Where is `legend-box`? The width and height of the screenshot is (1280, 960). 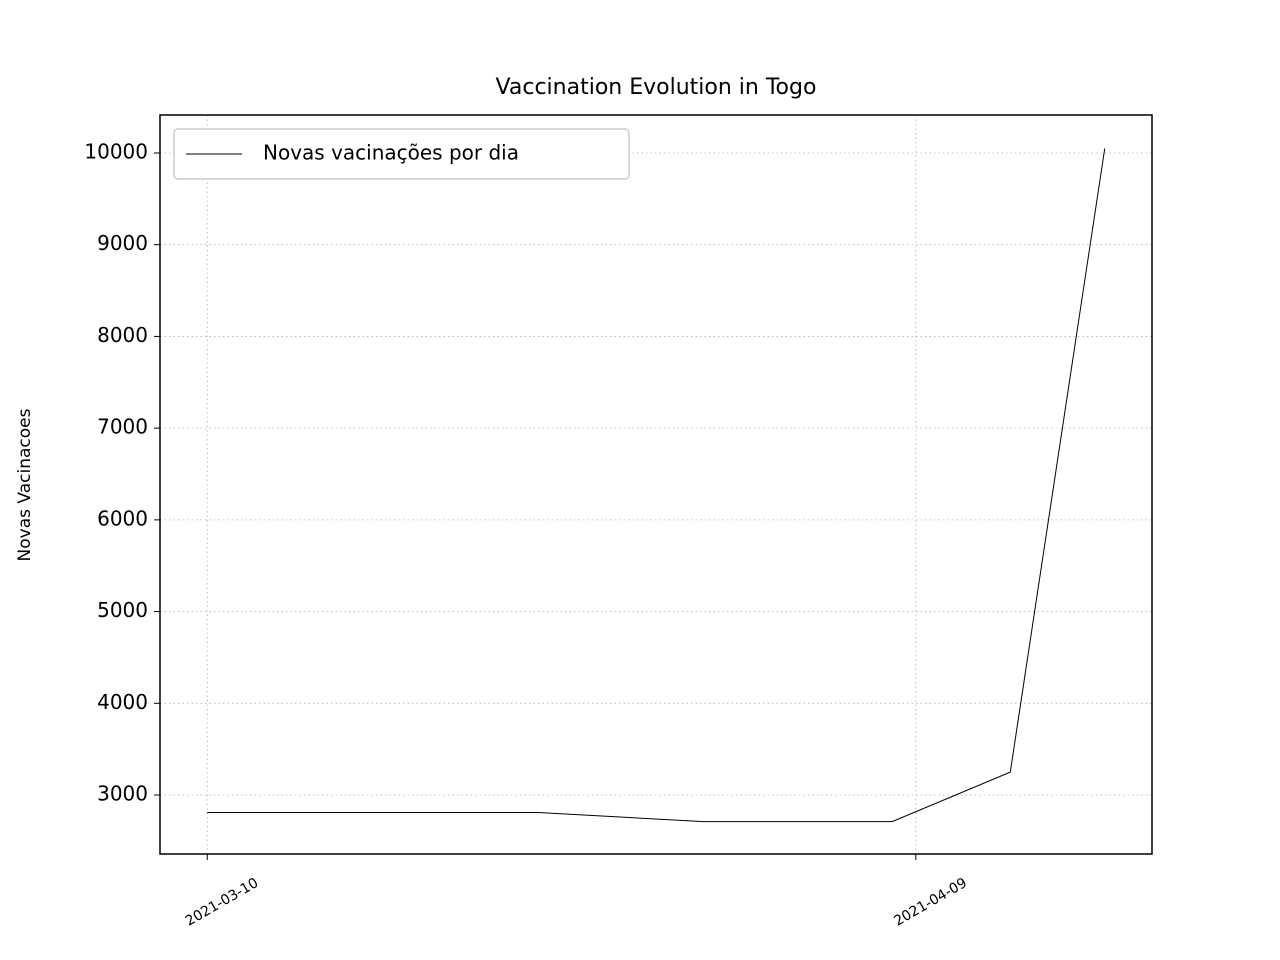
legend-box is located at coordinates (401, 154).